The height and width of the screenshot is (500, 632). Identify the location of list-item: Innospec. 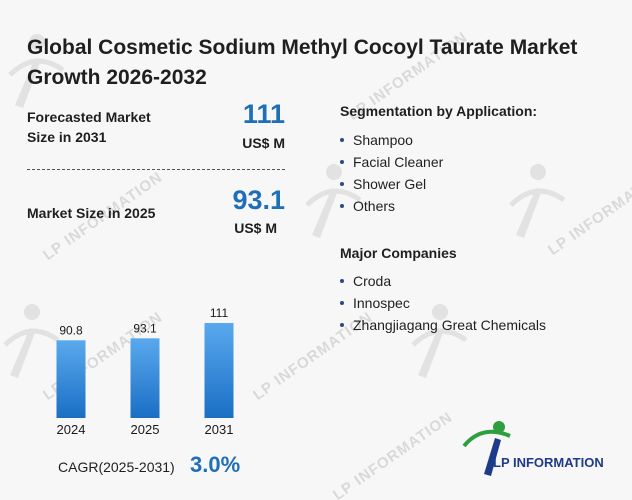
(443, 303).